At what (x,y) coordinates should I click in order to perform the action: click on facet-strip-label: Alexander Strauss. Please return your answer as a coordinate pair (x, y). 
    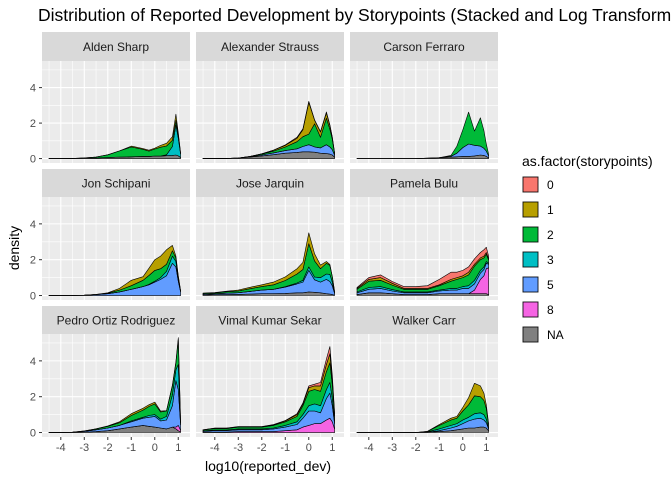
    Looking at the image, I should click on (270, 47).